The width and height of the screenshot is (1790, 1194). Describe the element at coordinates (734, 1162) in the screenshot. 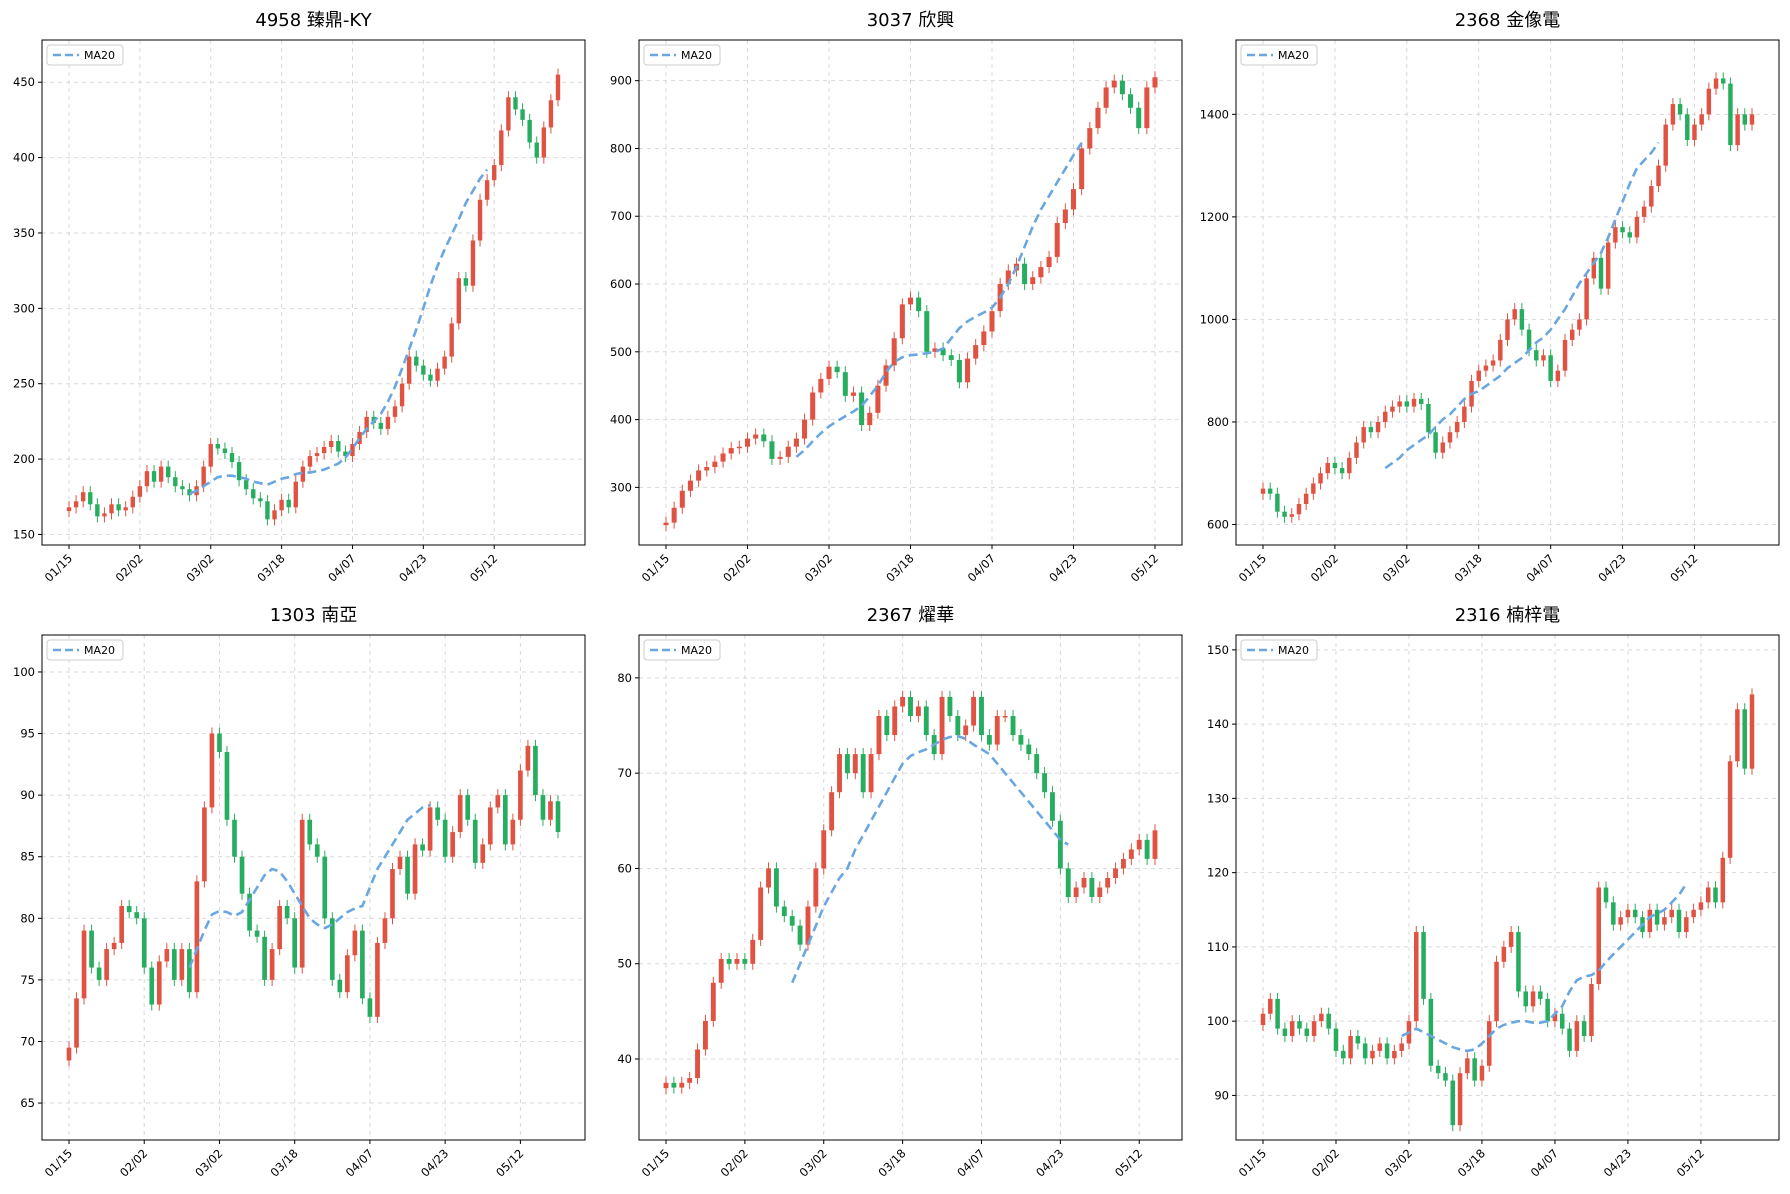

I see `x-tick-label: 02/02` at that location.